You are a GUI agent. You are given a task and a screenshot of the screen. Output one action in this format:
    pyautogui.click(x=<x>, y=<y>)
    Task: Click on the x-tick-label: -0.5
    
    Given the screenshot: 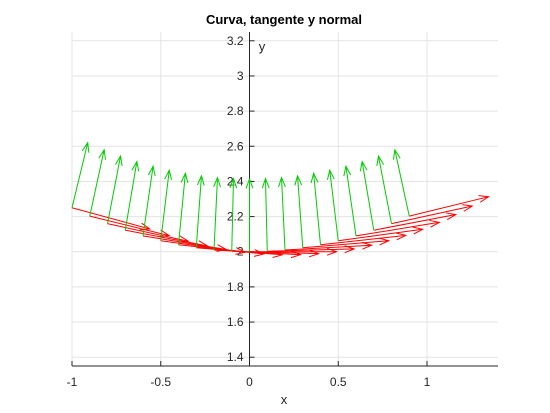 What is the action you would take?
    pyautogui.click(x=160, y=382)
    